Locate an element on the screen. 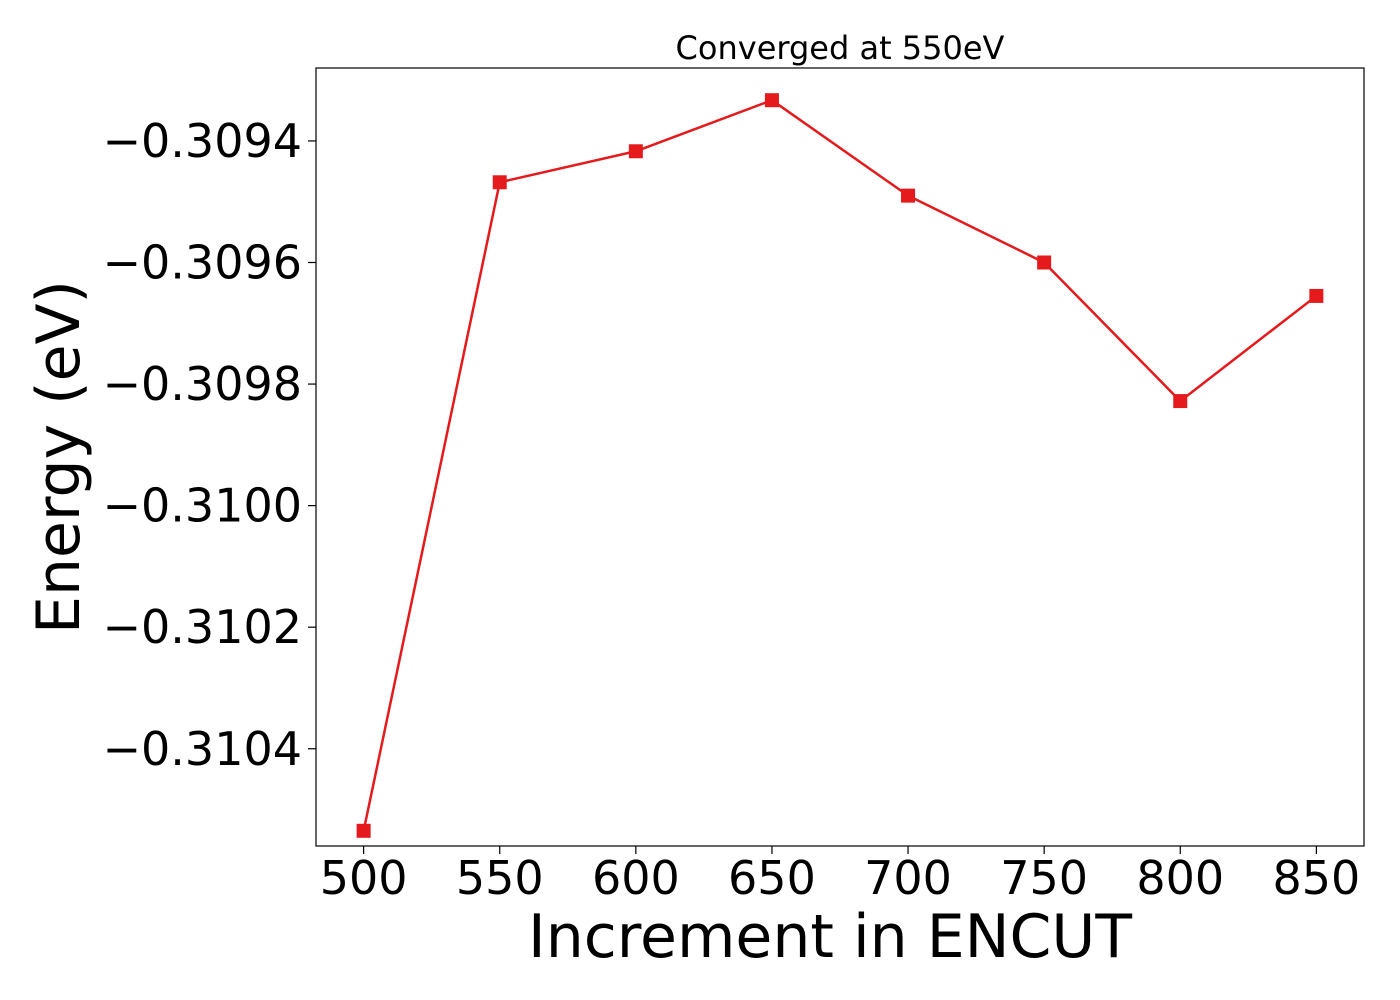 The width and height of the screenshot is (1400, 1000). chart-title: Converged at 550eV is located at coordinates (840, 48).